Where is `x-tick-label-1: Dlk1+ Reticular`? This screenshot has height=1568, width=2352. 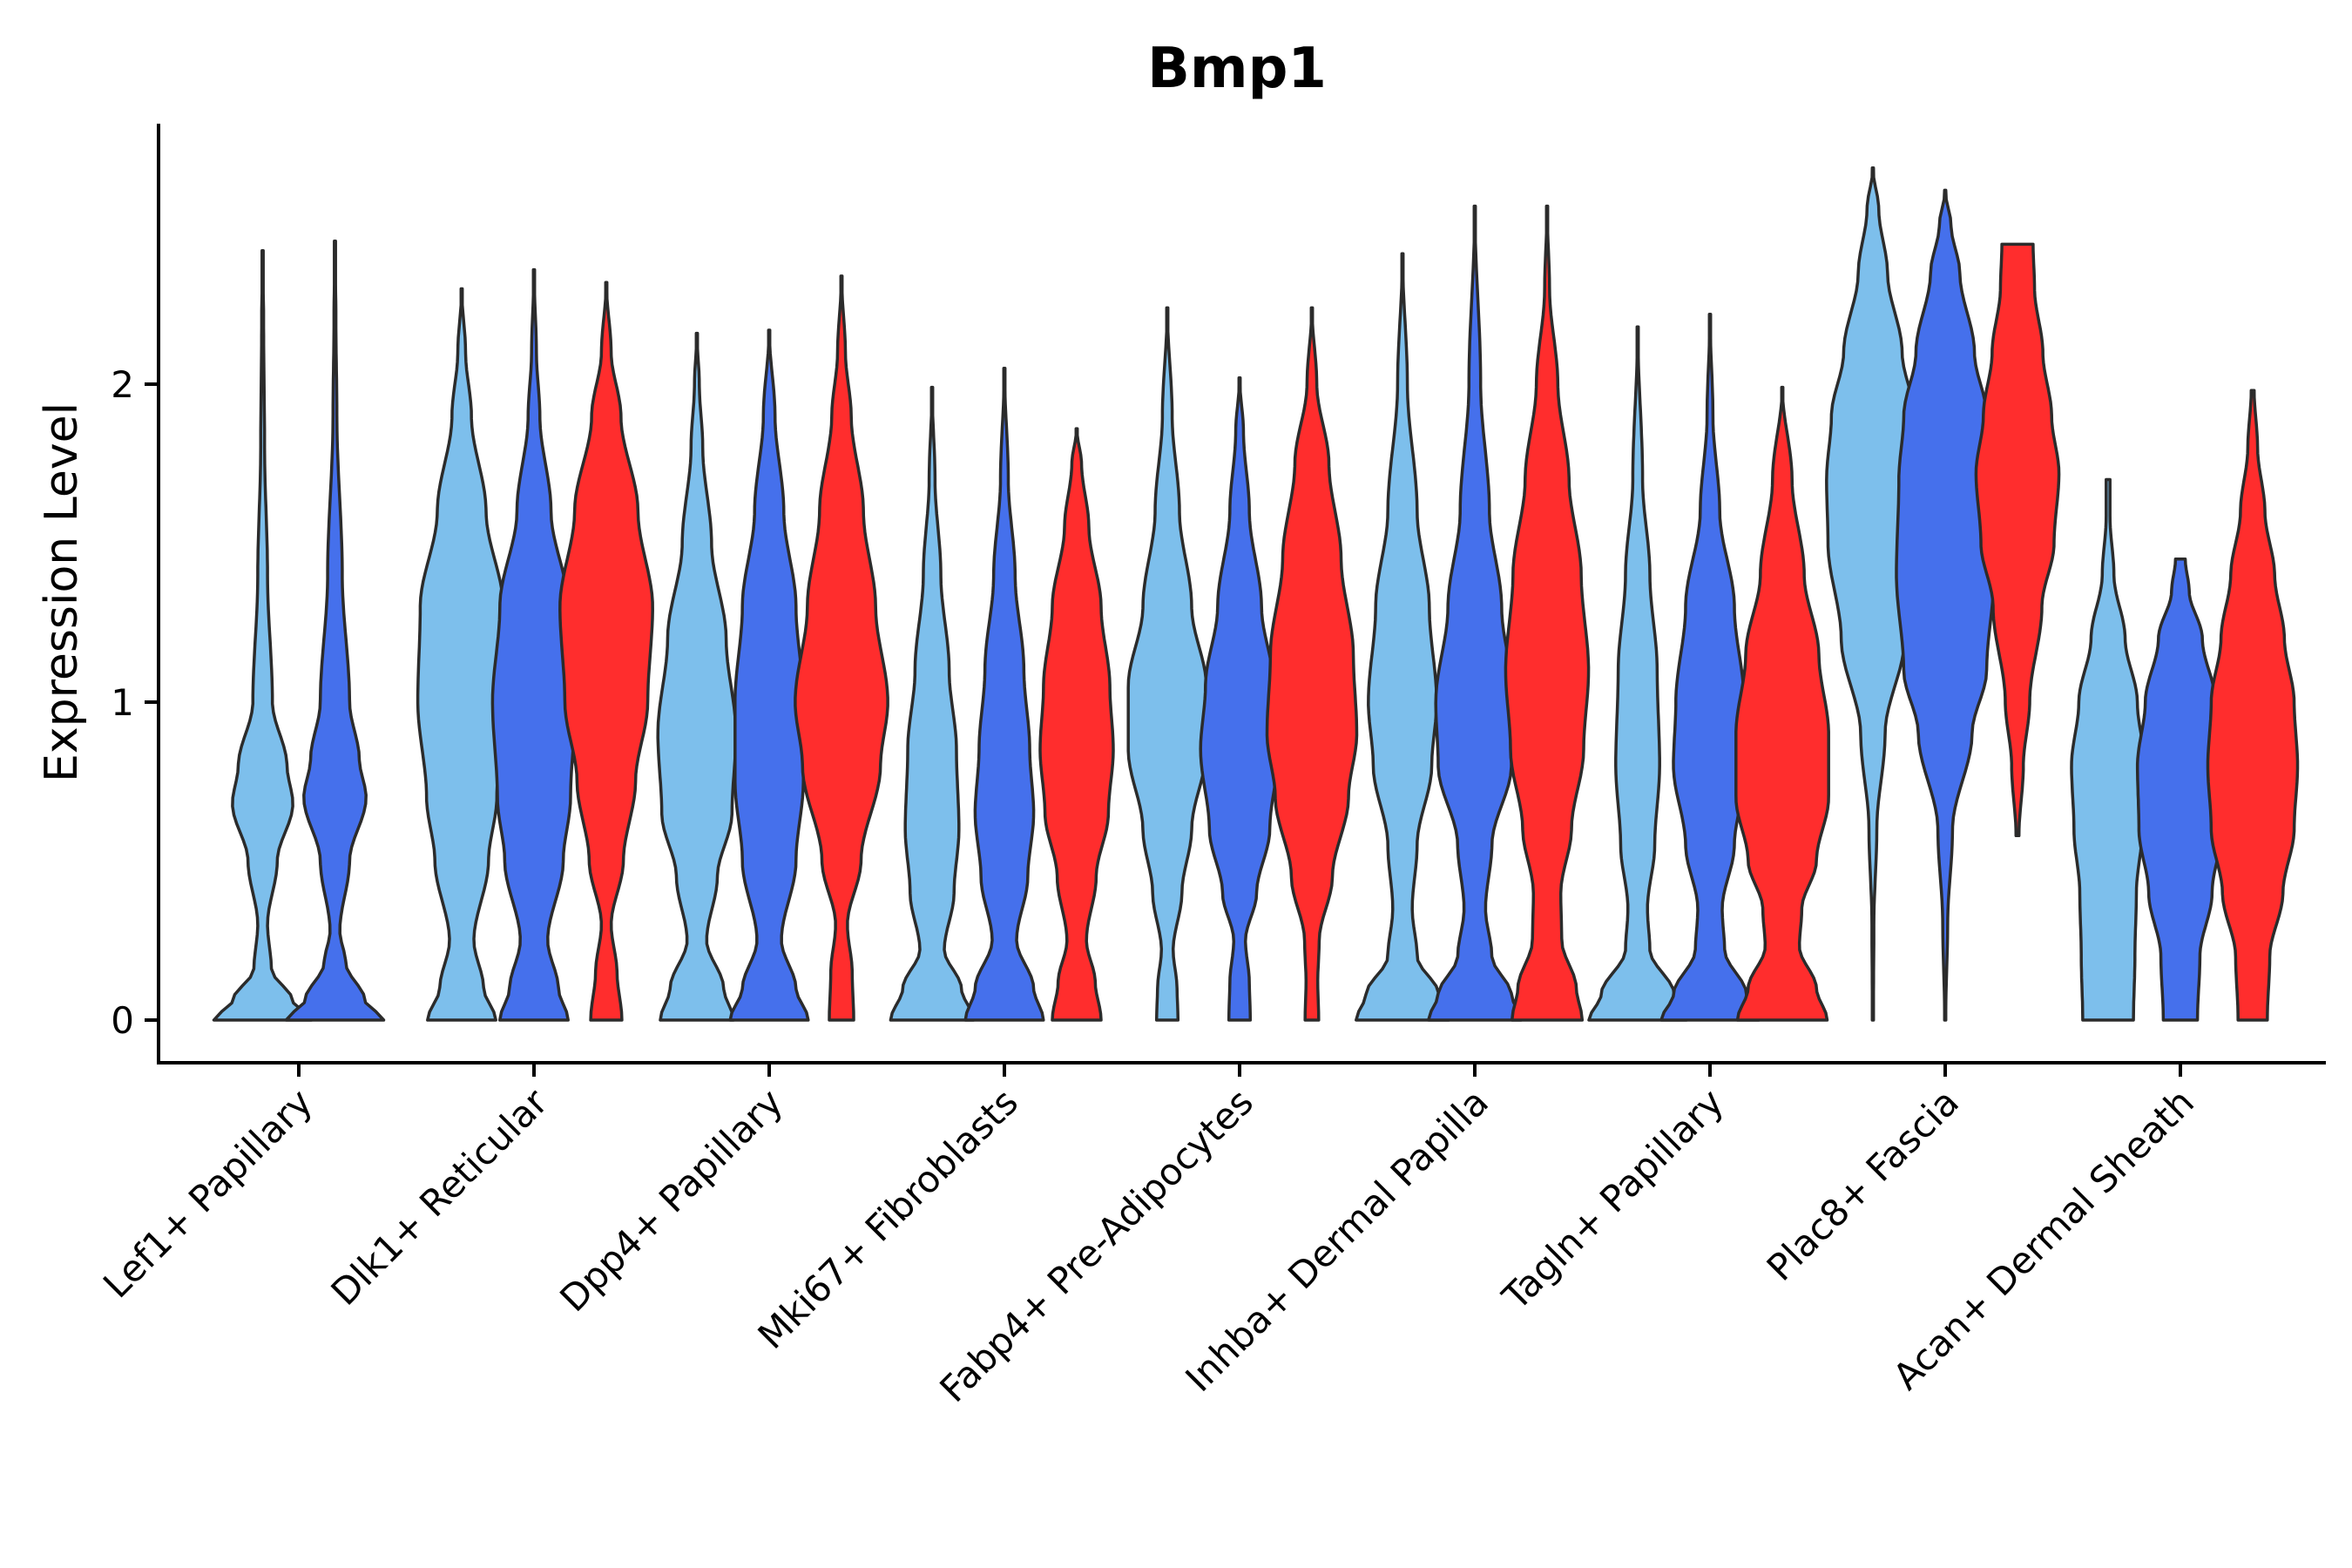 x-tick-label-1: Dlk1+ Reticular is located at coordinates (440, 1197).